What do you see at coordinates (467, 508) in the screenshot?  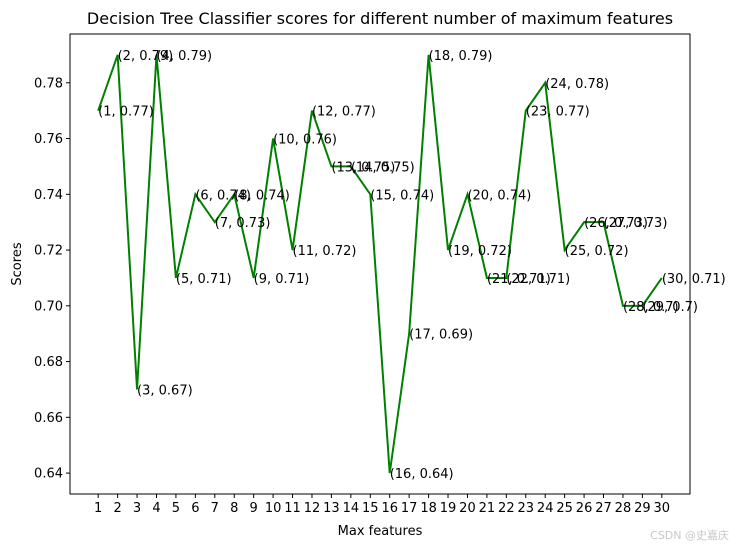 I see `x-tick-label: 20` at bounding box center [467, 508].